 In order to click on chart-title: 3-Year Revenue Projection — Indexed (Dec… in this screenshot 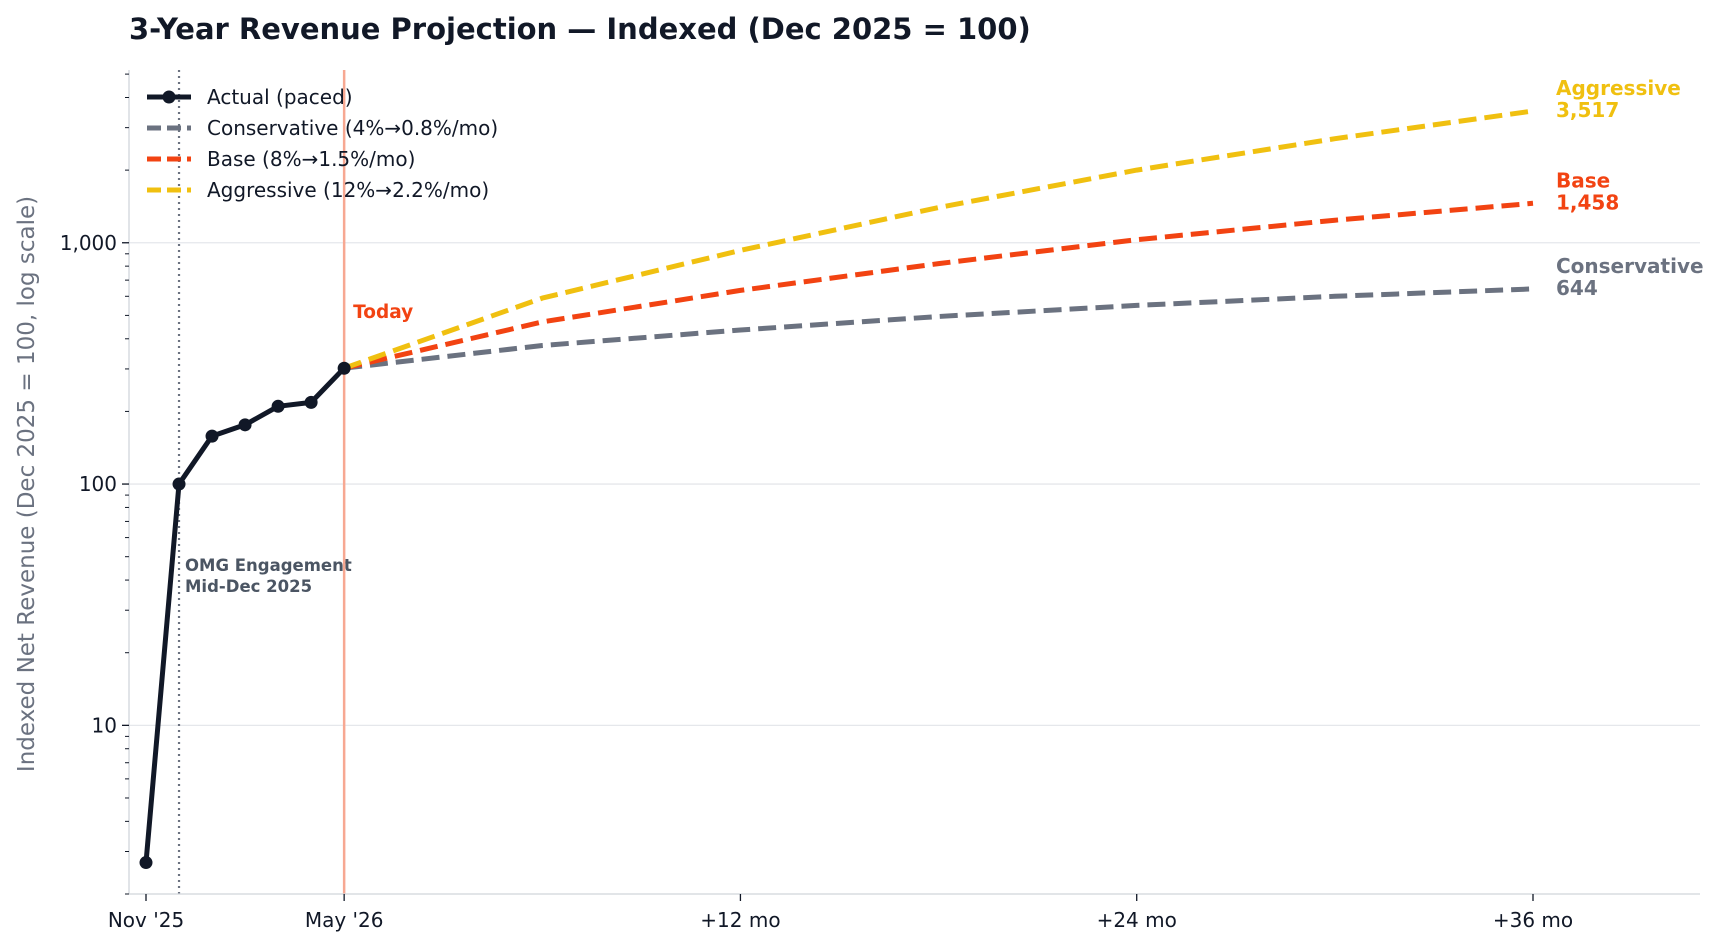, I will do `click(580, 29)`.